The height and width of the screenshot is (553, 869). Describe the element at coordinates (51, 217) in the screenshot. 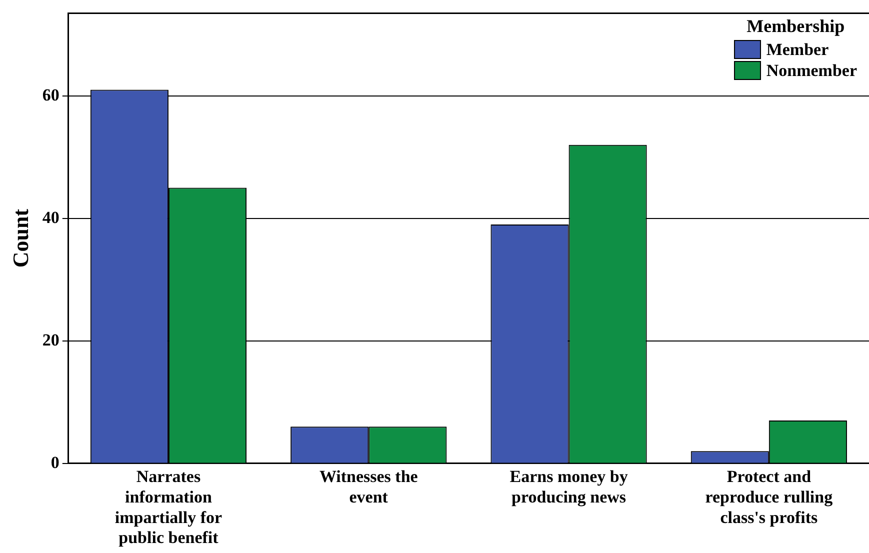

I see `y-tick-label: 40` at that location.